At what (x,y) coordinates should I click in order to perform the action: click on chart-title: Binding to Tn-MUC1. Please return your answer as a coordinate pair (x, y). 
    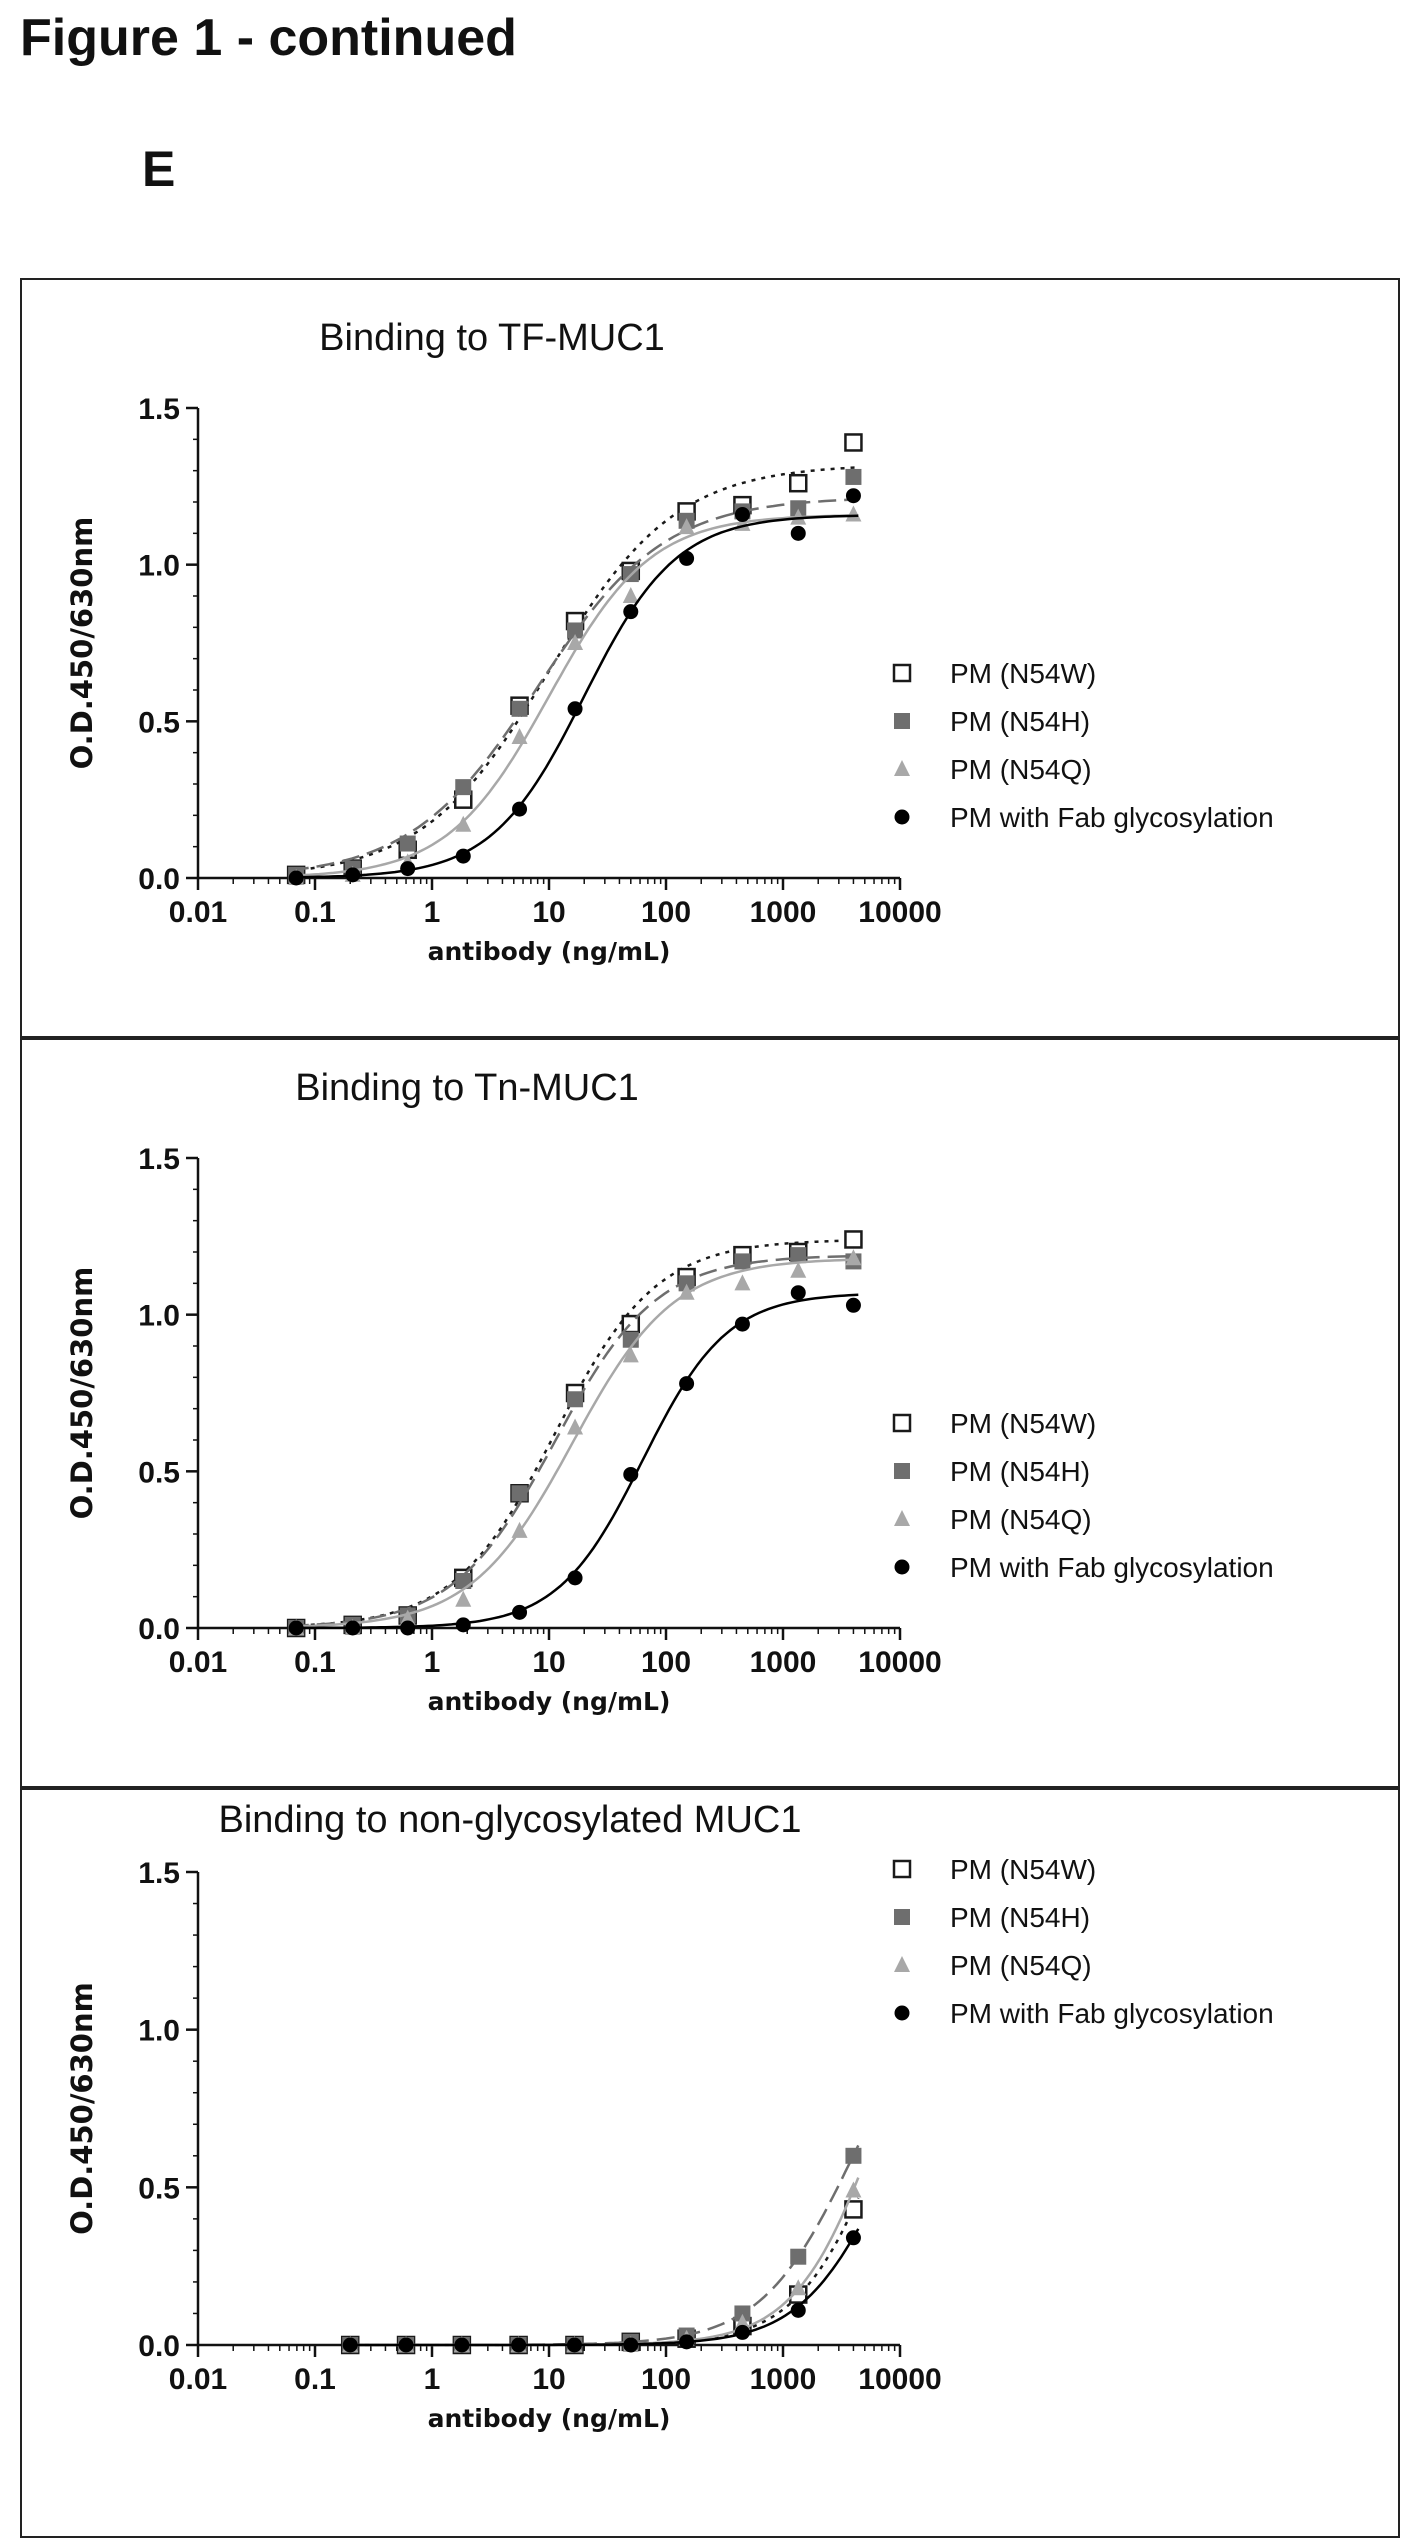
    Looking at the image, I should click on (467, 1088).